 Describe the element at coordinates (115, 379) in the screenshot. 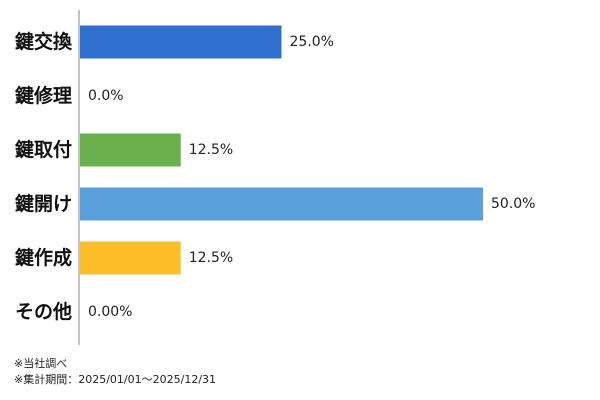

I see `footnote-period: ※集計期間：2025/01/01〜2025/12/31` at that location.